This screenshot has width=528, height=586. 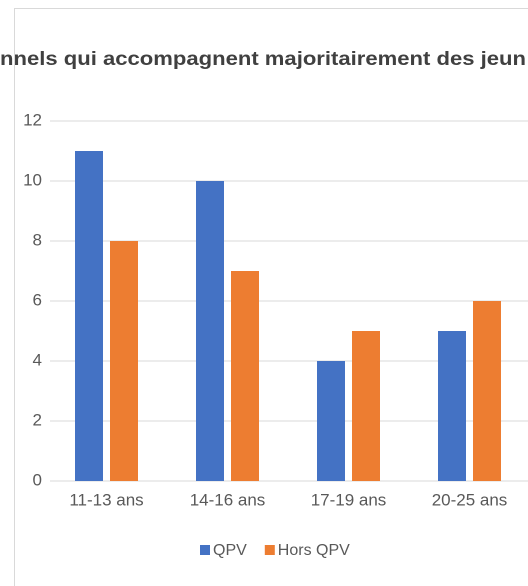 I want to click on y-tick-label: 8, so click(x=37, y=239).